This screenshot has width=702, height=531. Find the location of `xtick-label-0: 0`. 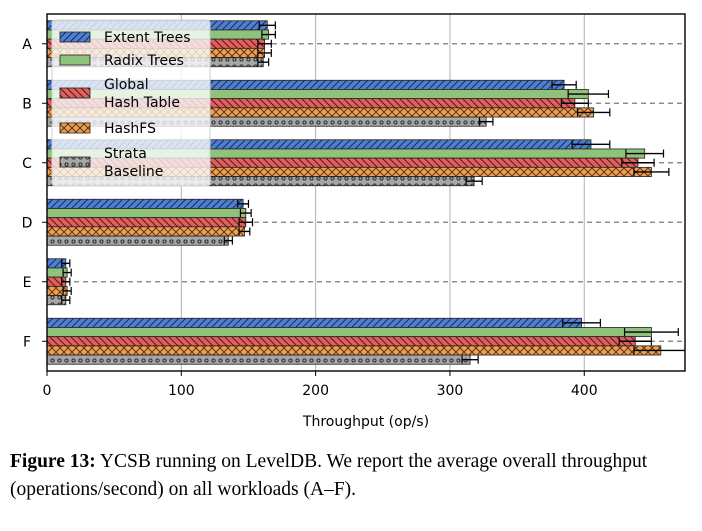

xtick-label-0: 0 is located at coordinates (47, 391).